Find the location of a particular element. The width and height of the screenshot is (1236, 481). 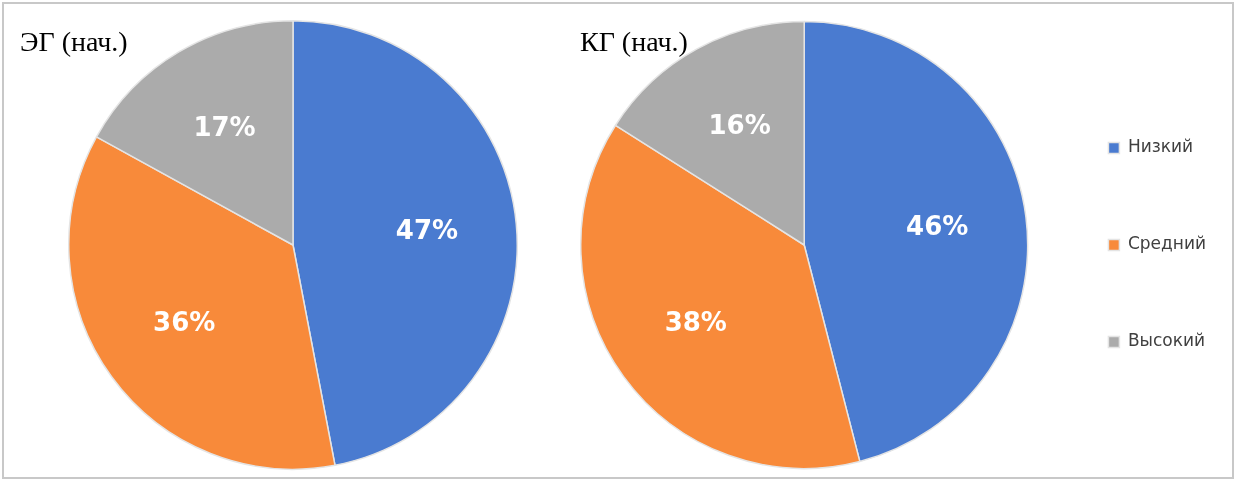

data-label: 17% is located at coordinates (224, 126).